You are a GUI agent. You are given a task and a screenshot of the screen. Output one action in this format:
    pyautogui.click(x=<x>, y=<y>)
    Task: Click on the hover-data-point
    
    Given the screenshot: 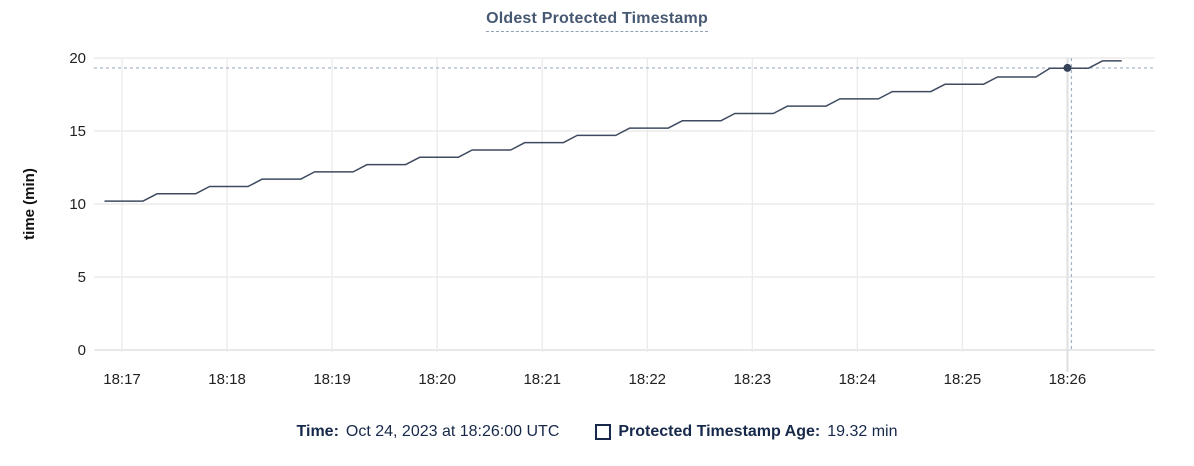 What is the action you would take?
    pyautogui.click(x=1067, y=67)
    